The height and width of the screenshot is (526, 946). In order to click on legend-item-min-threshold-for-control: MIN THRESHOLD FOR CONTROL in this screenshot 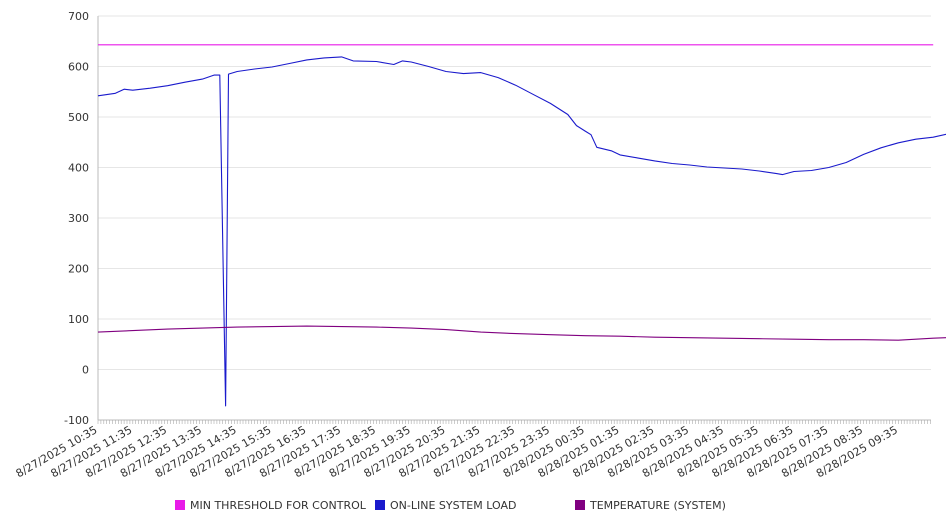, I will do `click(271, 505)`.